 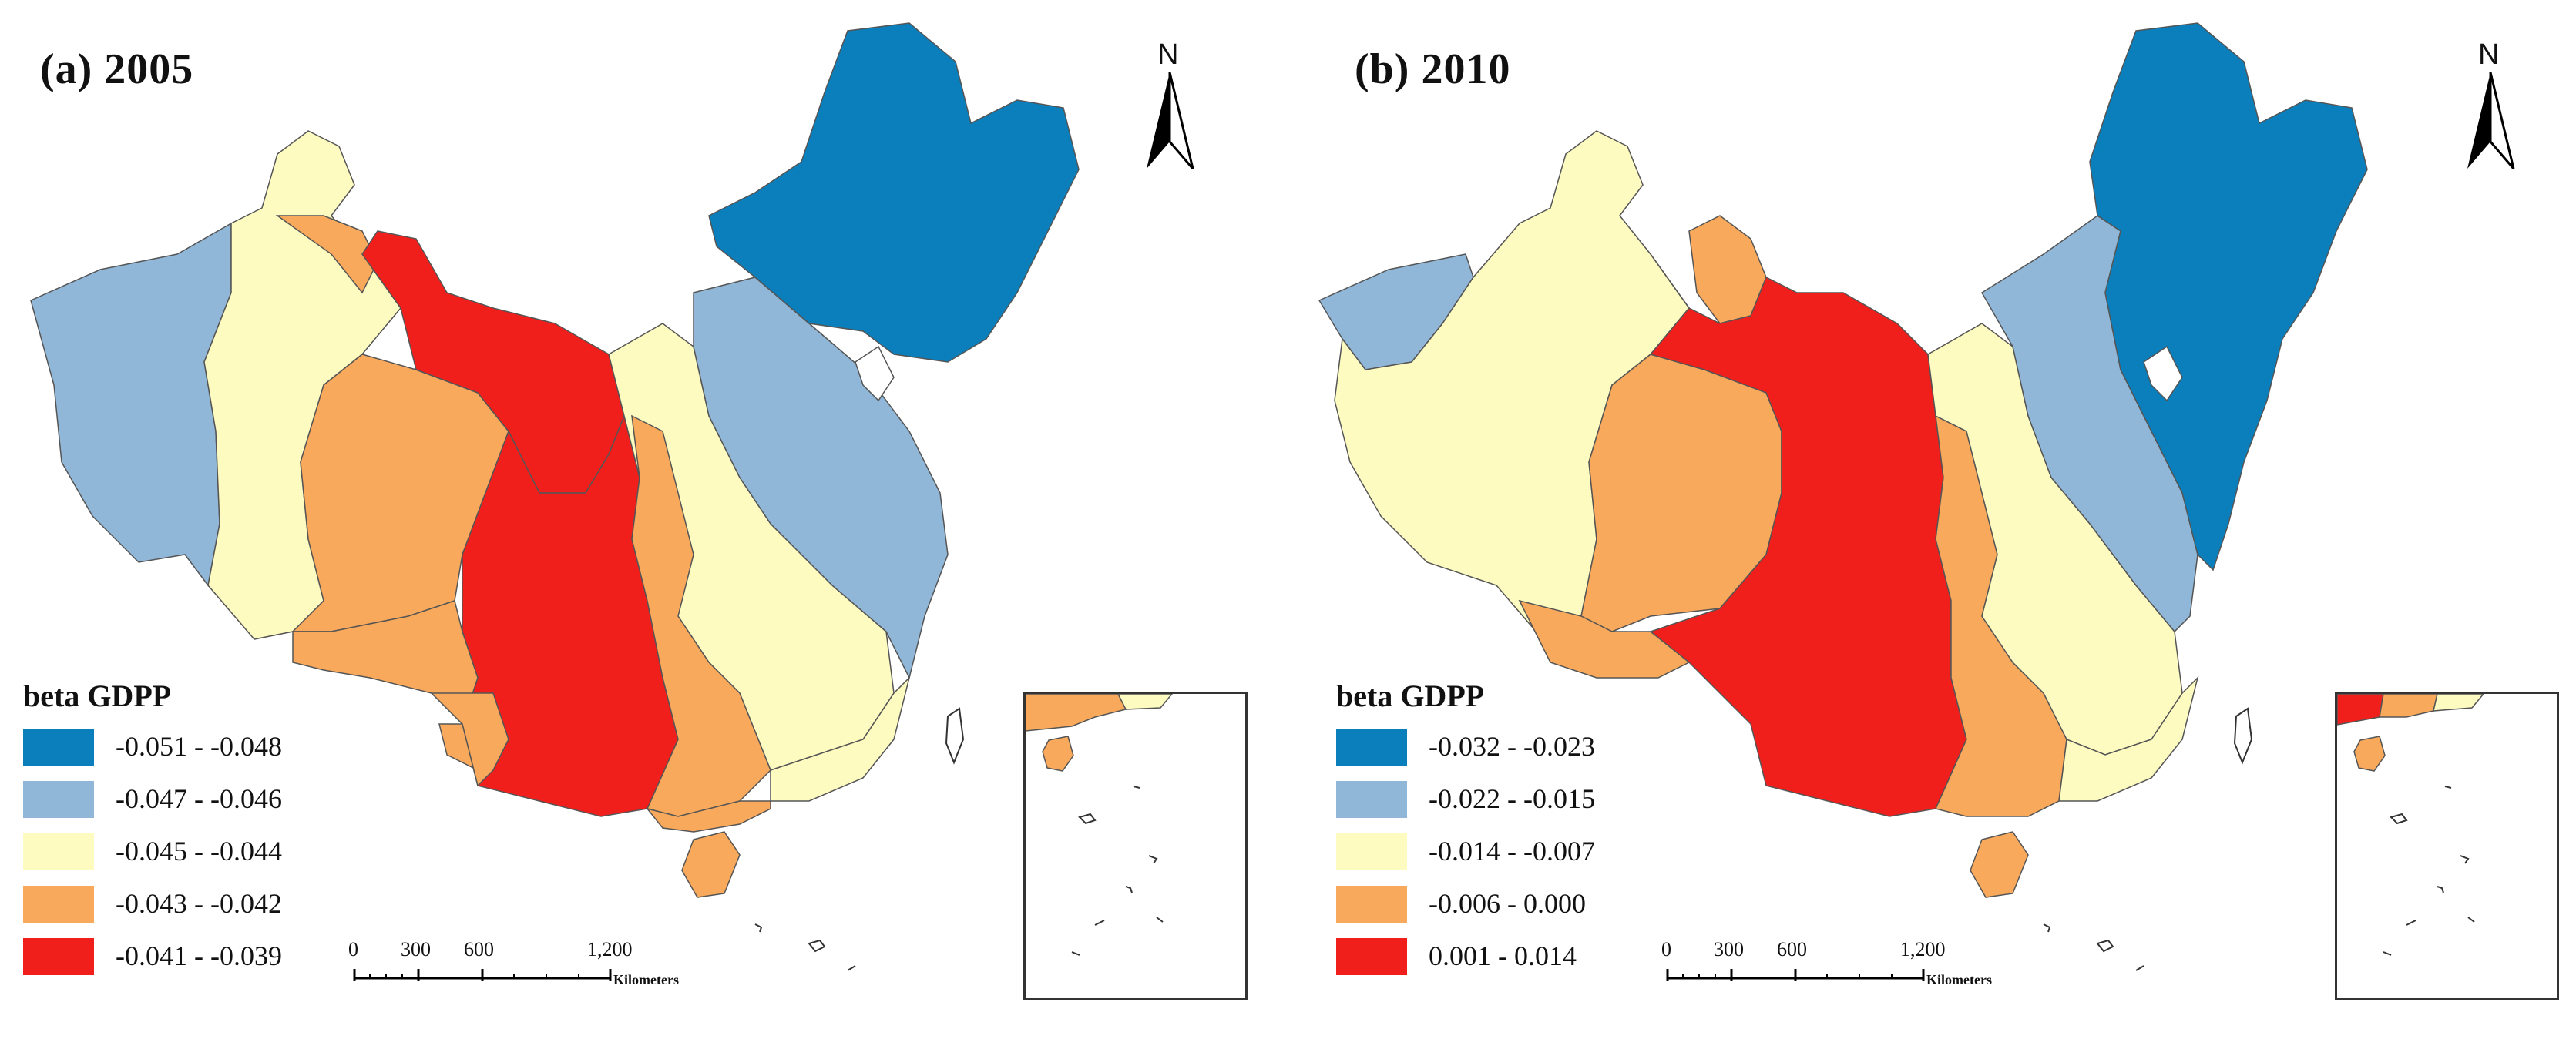 I want to click on legend-label: -0.006 - 0.000, so click(x=1507, y=903).